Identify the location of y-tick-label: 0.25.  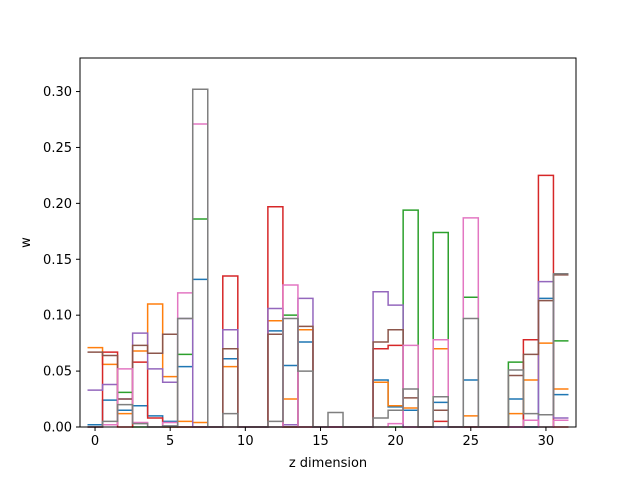
(57, 148).